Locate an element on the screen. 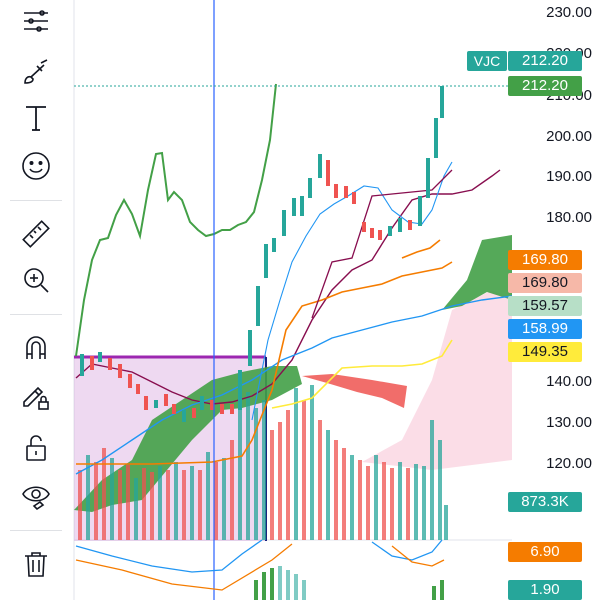 The height and width of the screenshot is (600, 600). text-tool is located at coordinates (36, 118).